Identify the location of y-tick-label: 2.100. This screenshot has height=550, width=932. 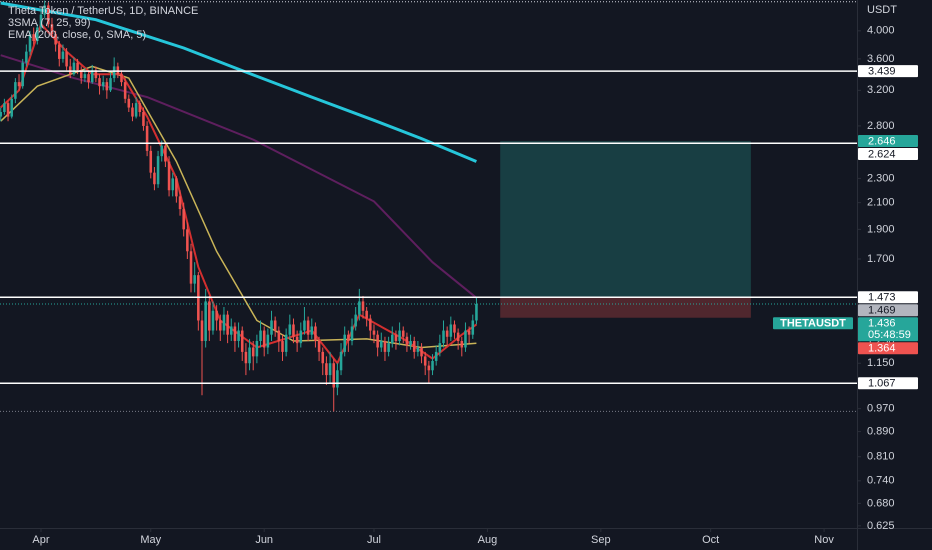
(881, 203).